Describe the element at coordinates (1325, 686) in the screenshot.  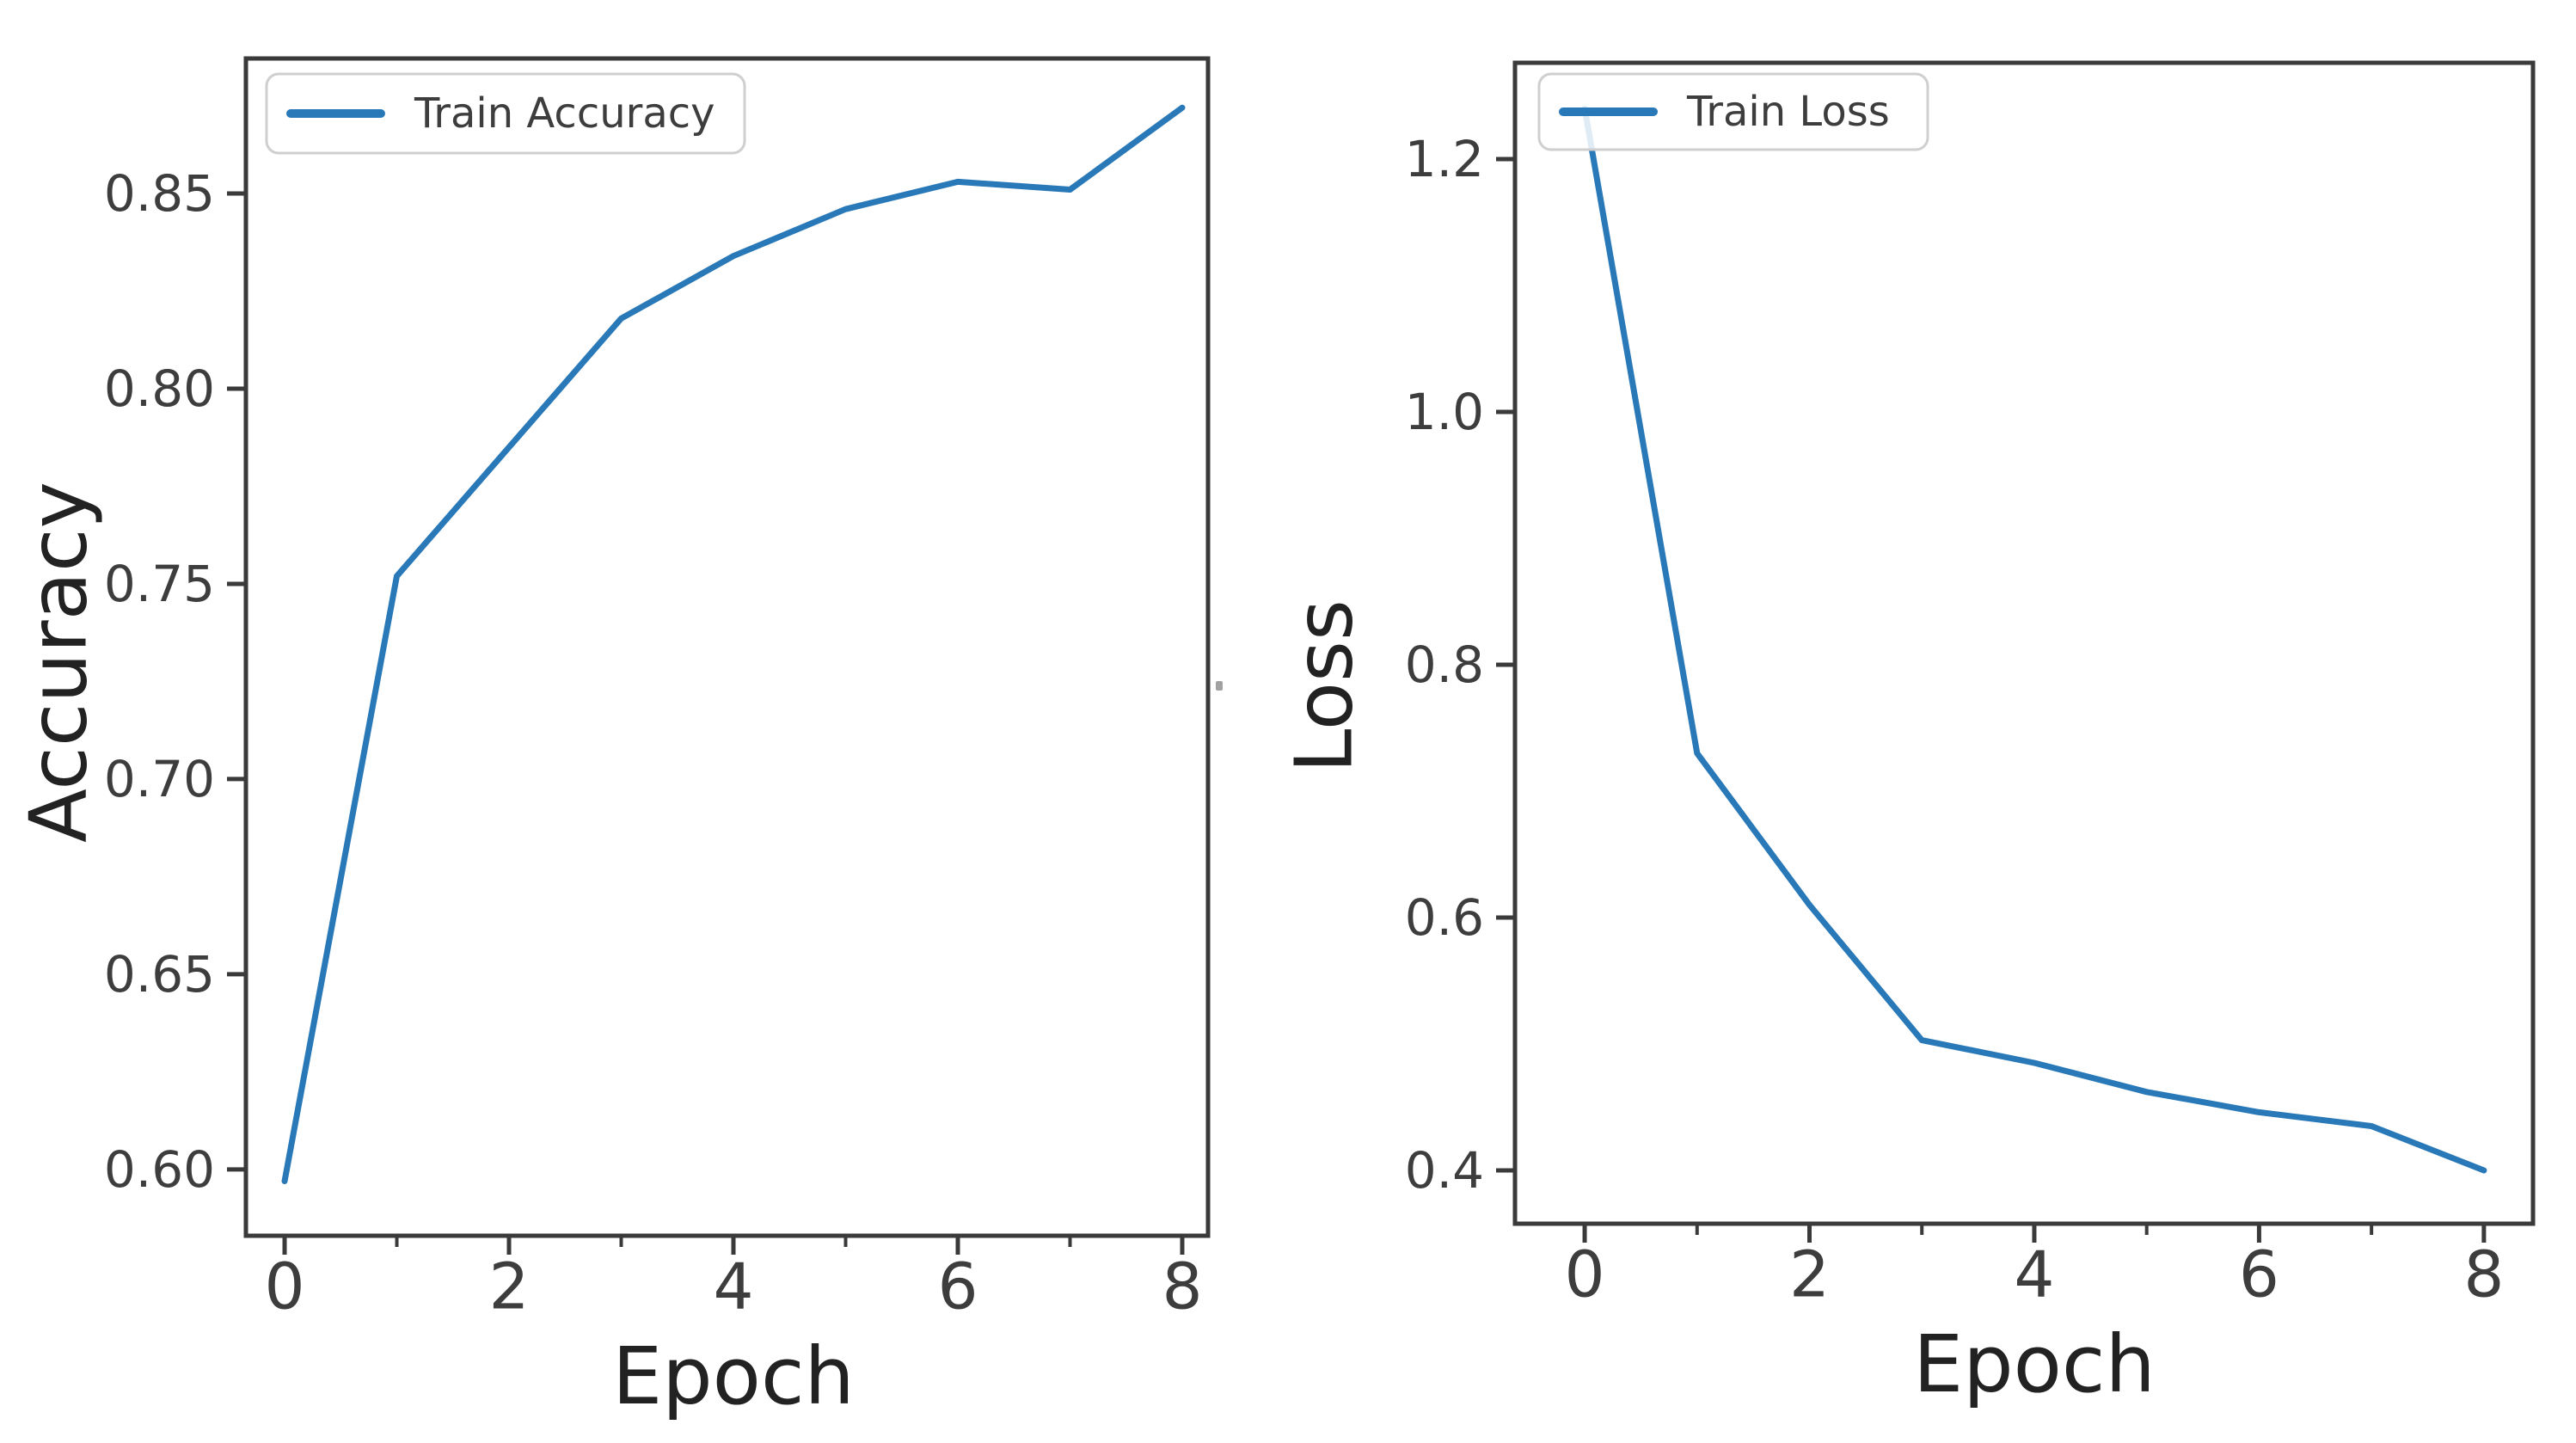
I see `train-loss-y-axis-label: Loss` at that location.